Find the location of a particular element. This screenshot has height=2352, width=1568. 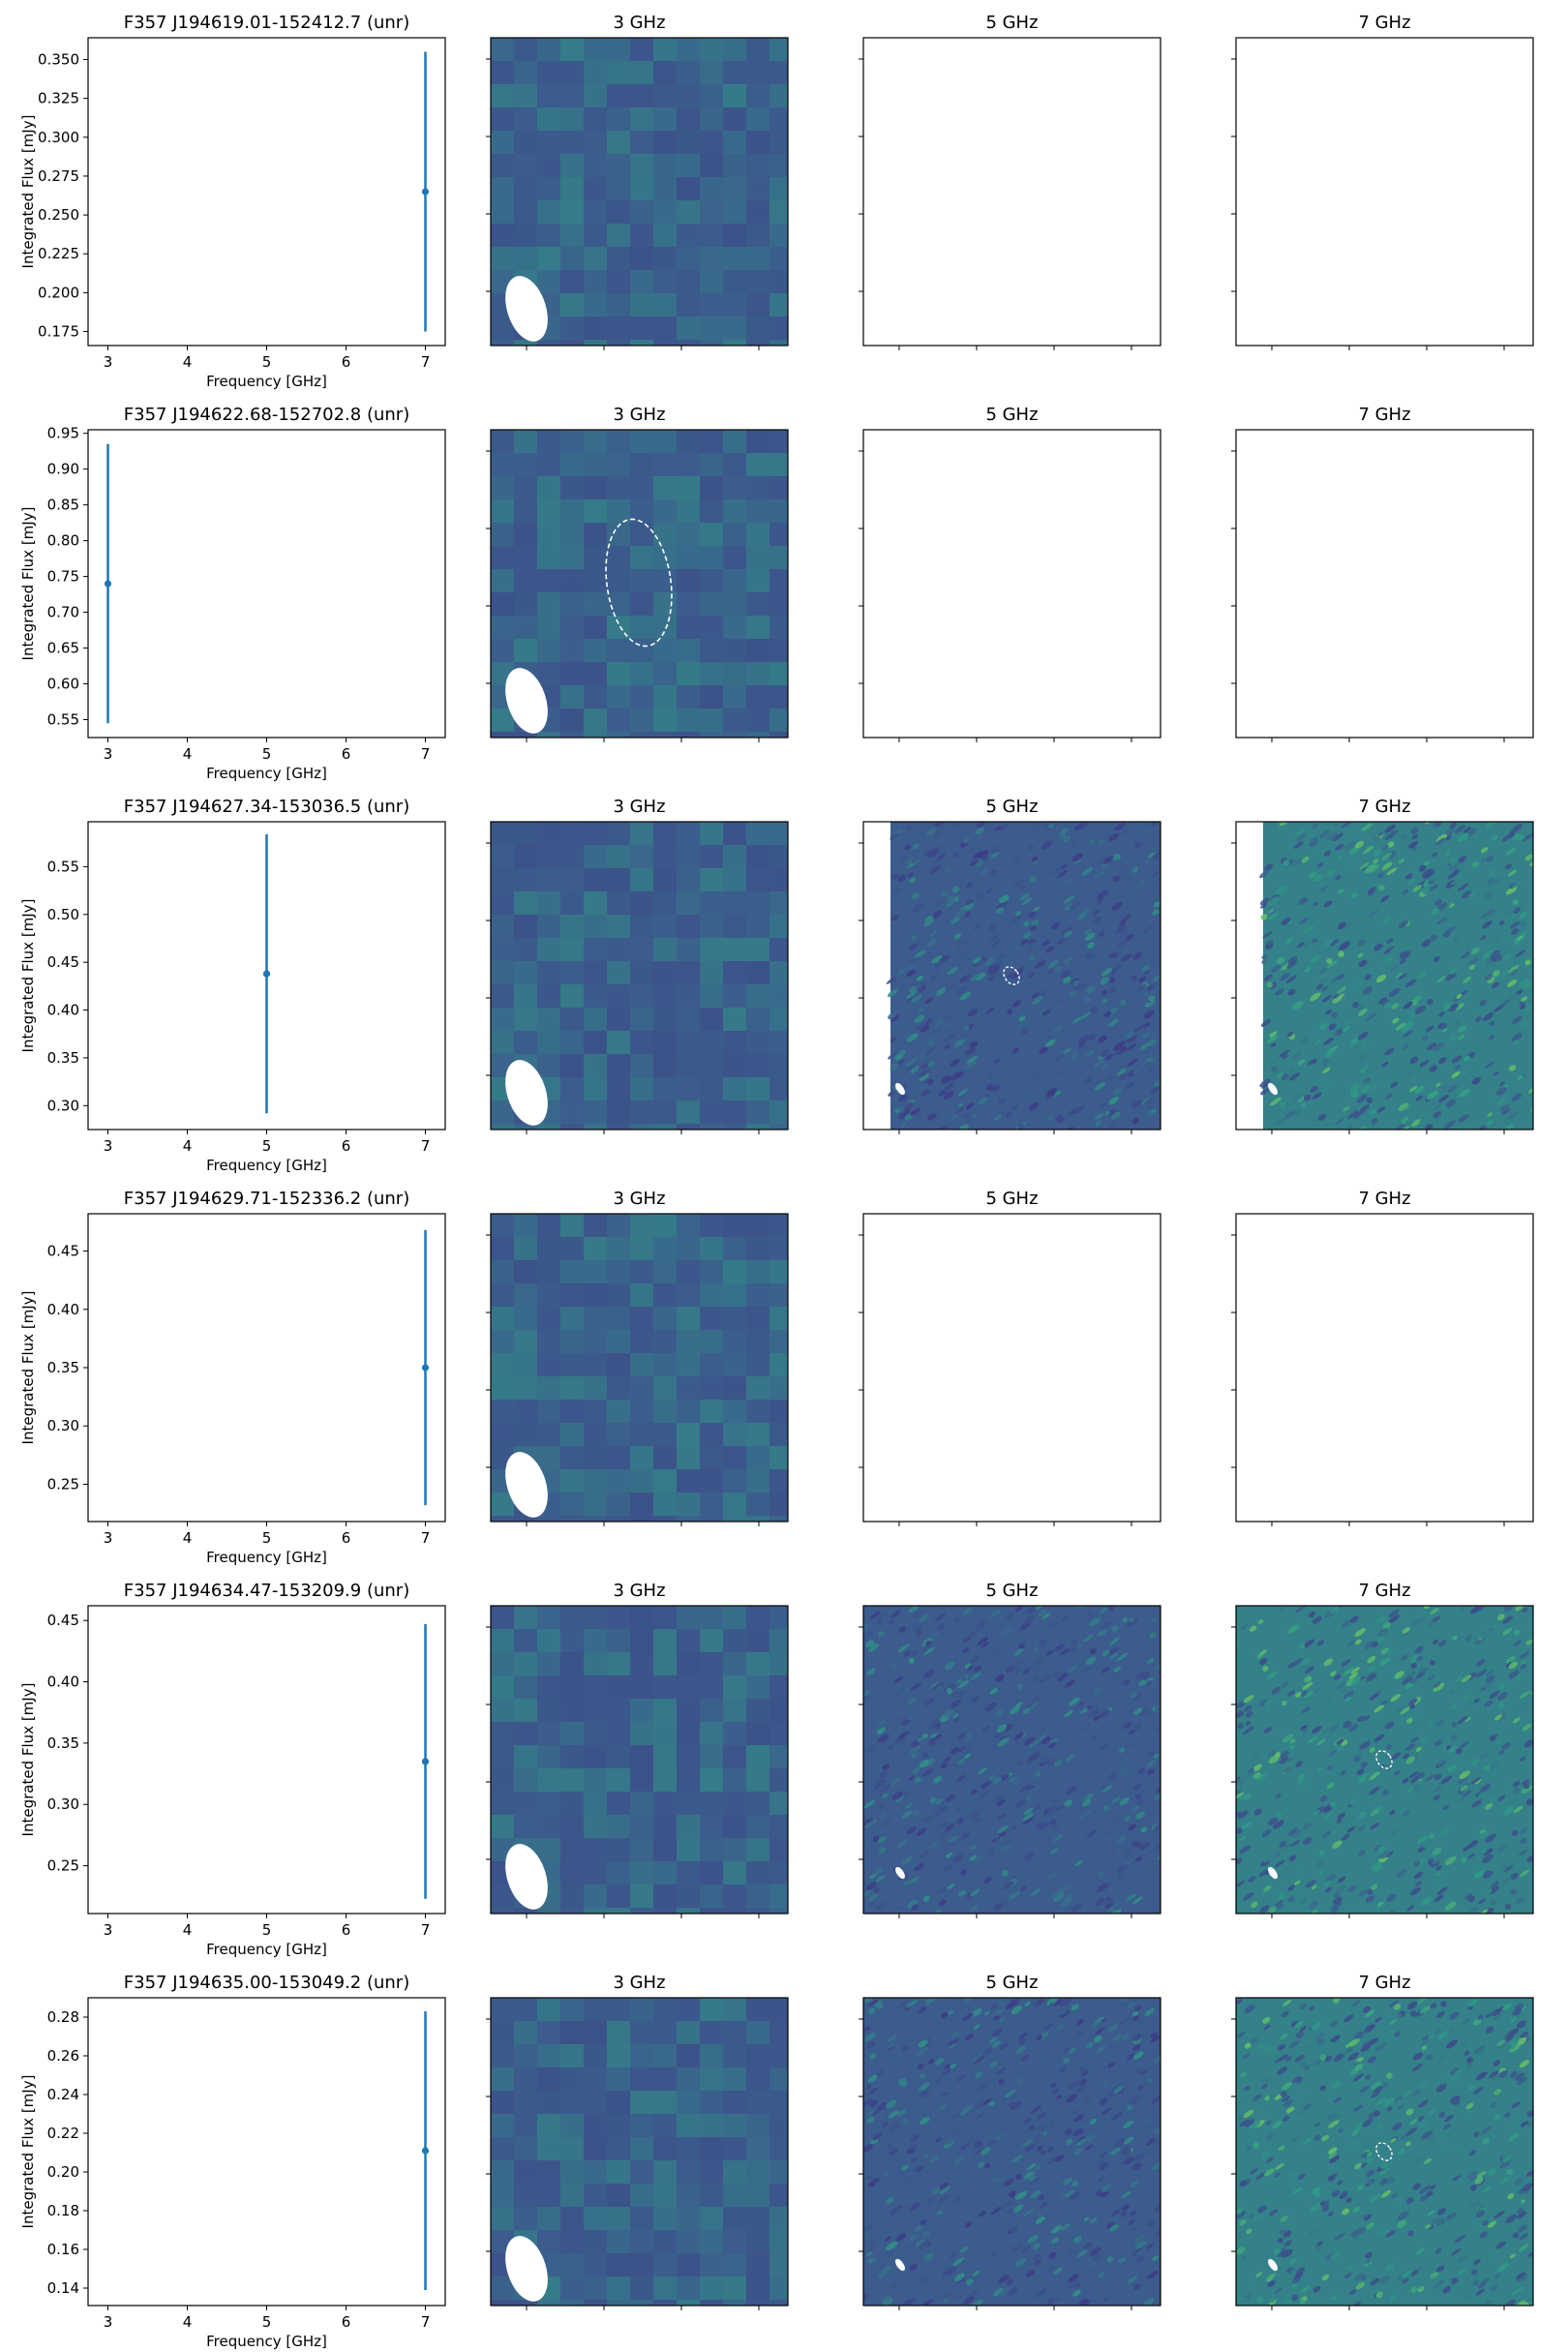

y-tick-label: 0.50 is located at coordinates (63, 914).